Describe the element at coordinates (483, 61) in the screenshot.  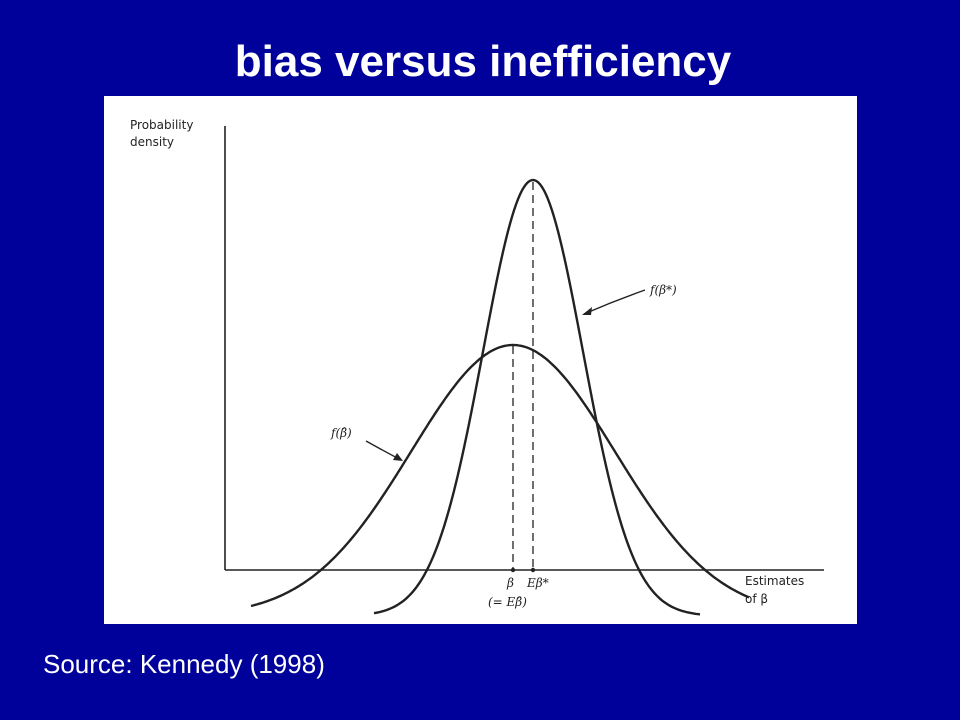
I see `slide-title: bias versus inefficiency` at that location.